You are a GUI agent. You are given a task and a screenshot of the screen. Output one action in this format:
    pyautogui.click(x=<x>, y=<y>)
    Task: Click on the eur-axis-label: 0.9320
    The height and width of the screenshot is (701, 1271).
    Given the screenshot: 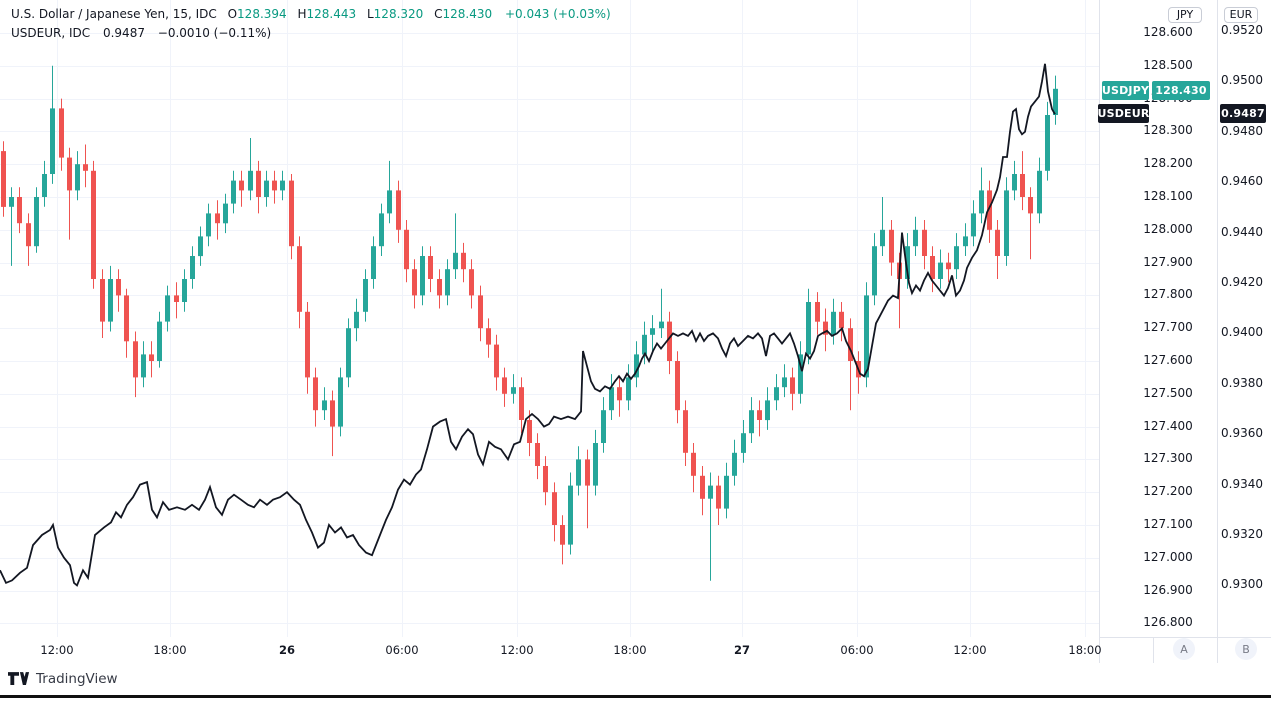 What is the action you would take?
    pyautogui.click(x=1242, y=534)
    